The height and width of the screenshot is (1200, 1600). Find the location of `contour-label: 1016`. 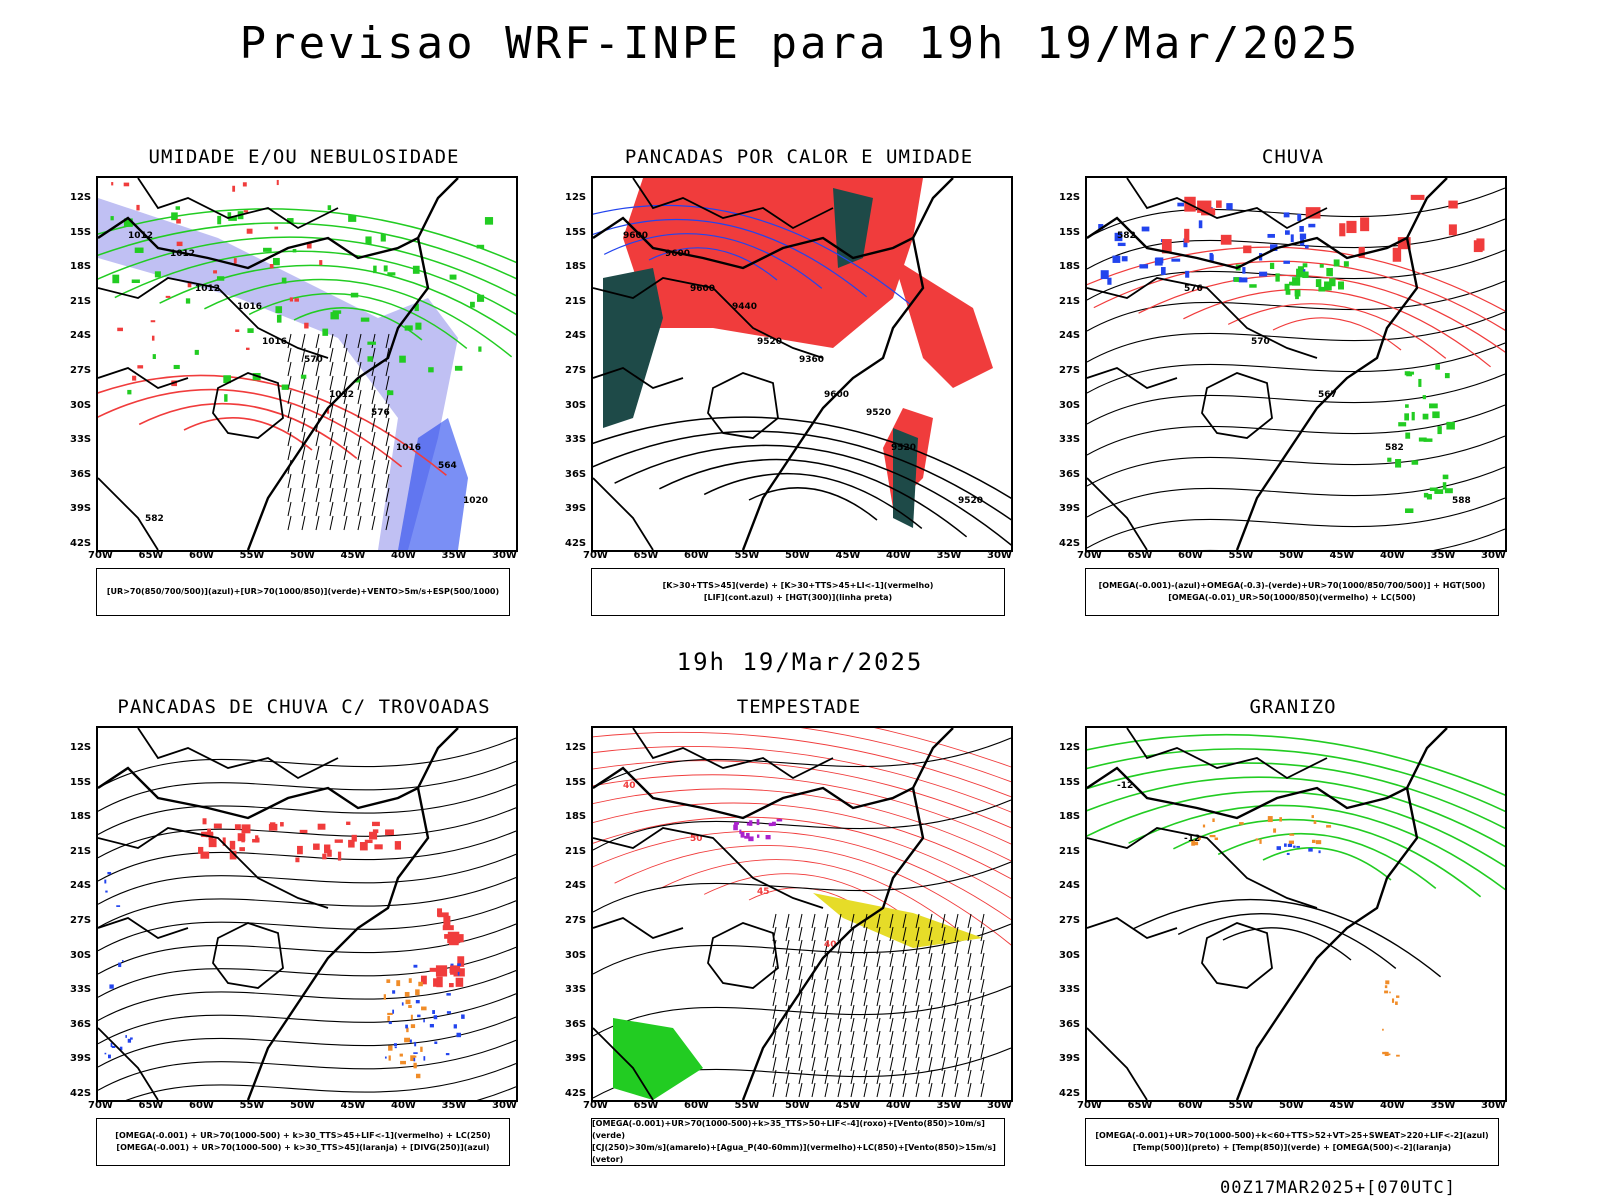

contour-label: 1016 is located at coordinates (249, 307).